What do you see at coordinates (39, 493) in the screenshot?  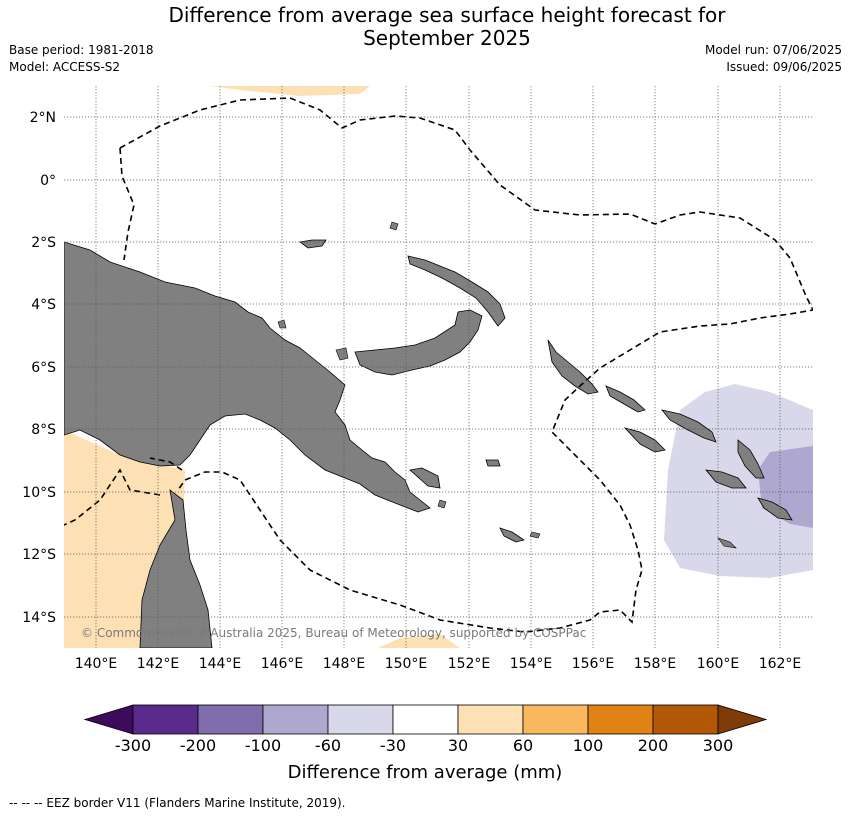 I see `lat-label: 10°S` at bounding box center [39, 493].